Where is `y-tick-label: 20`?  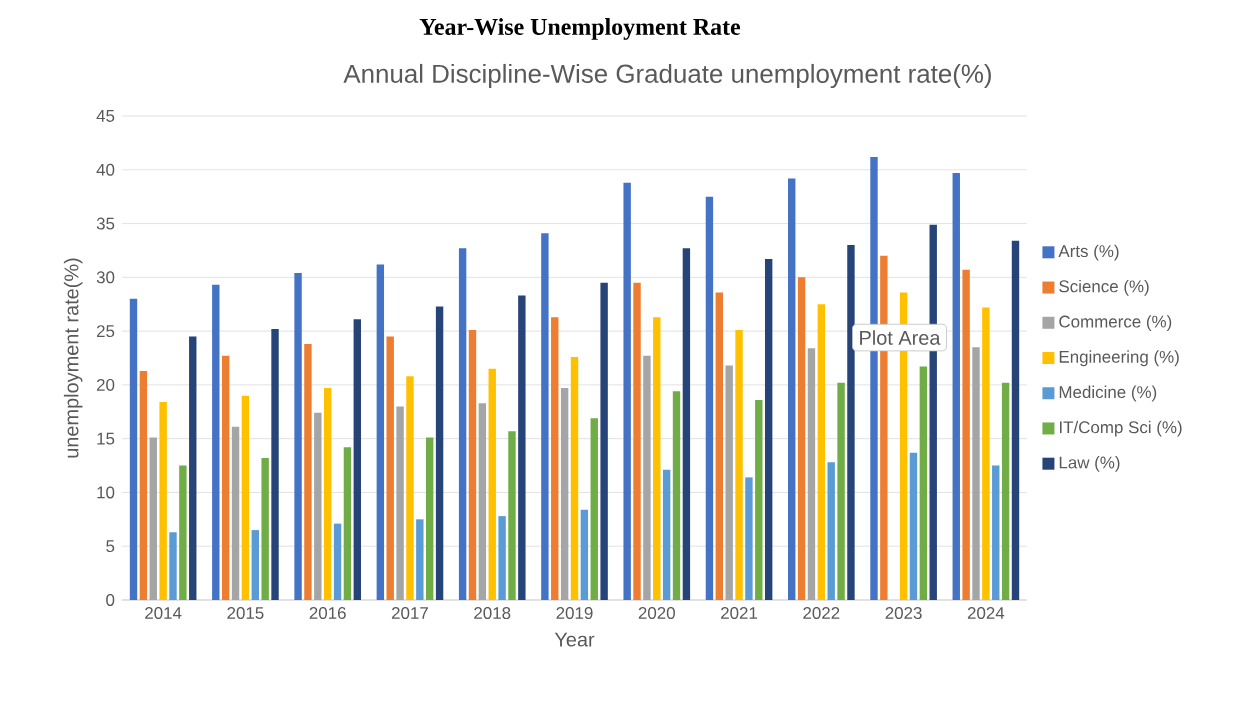 y-tick-label: 20 is located at coordinates (105, 384).